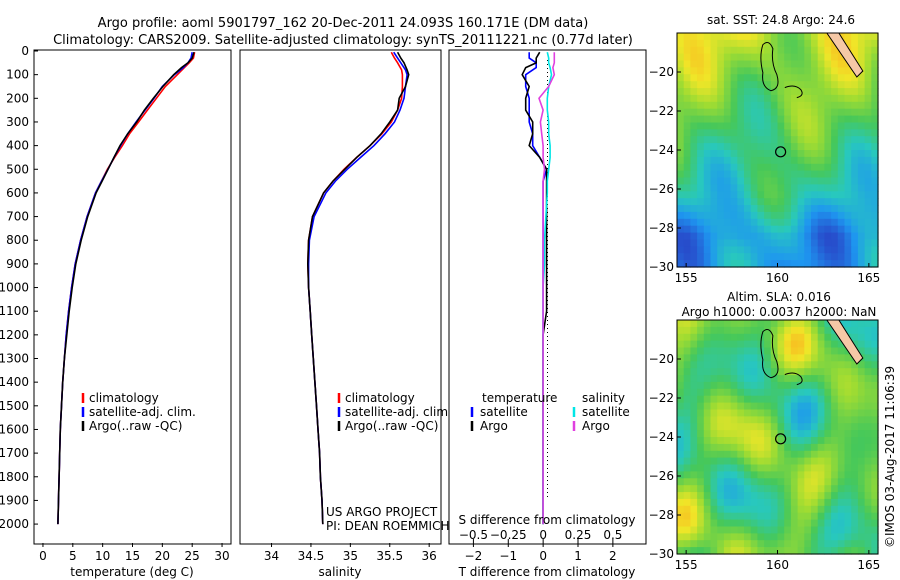 The image size is (900, 580). Describe the element at coordinates (17, 98) in the screenshot. I see `depth-tick-label: 200` at that location.